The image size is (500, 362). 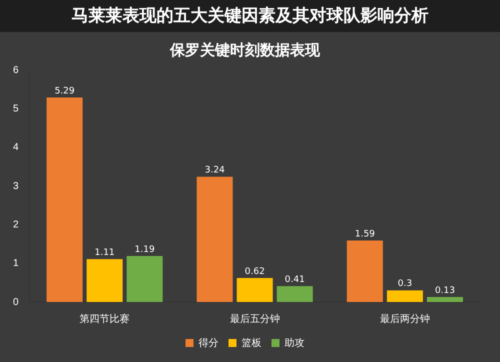 I want to click on x-tick-label: 第四节比赛, so click(x=105, y=318).